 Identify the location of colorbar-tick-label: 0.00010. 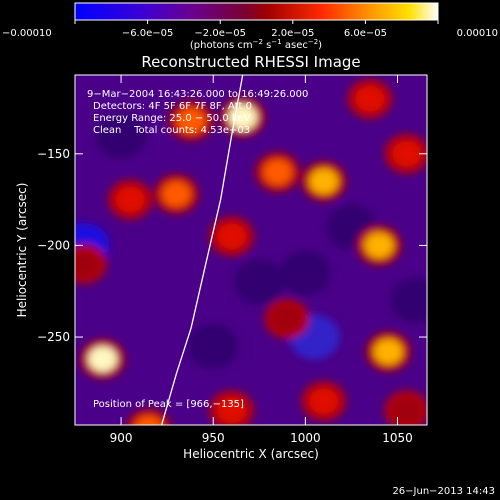
(477, 33).